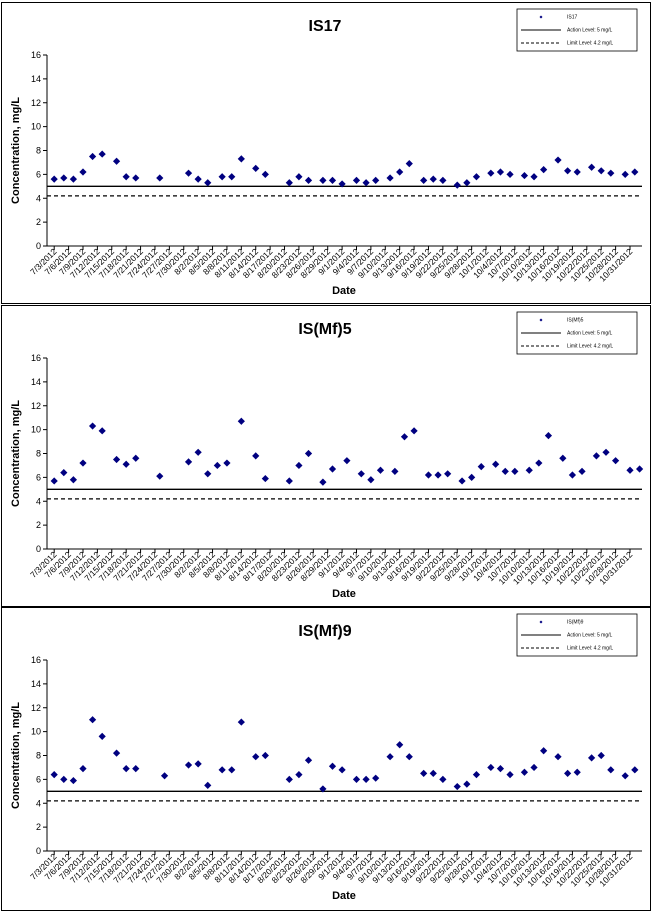  I want to click on y-tick-label: 6, so click(38, 779).